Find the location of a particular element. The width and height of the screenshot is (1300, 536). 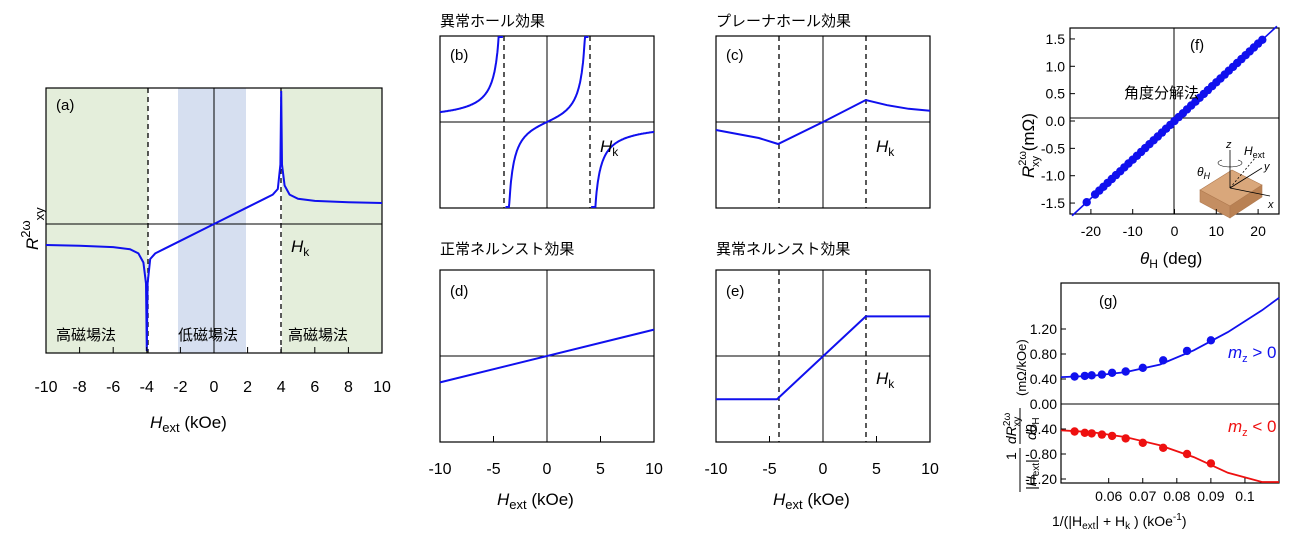

x-tick-label-a: -2 is located at coordinates (180, 387).